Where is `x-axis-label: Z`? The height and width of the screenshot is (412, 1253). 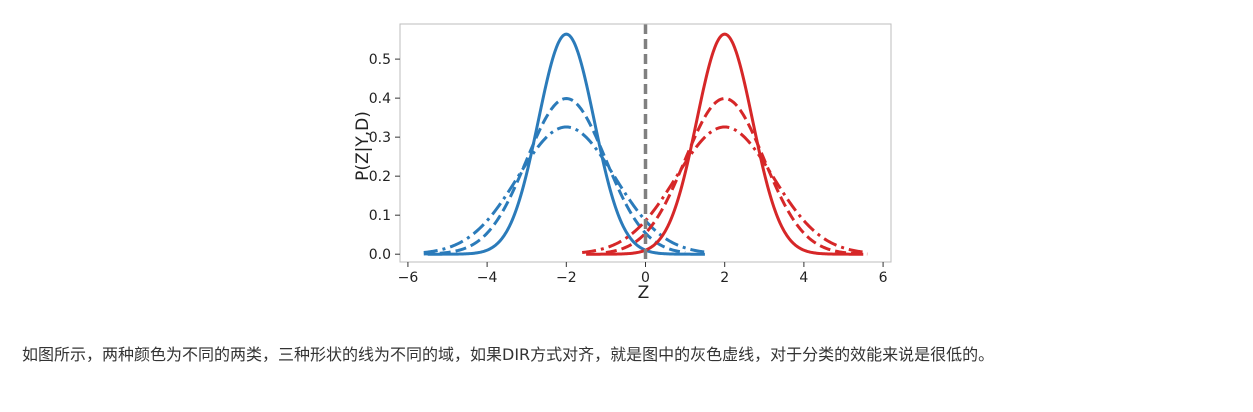 x-axis-label: Z is located at coordinates (644, 293).